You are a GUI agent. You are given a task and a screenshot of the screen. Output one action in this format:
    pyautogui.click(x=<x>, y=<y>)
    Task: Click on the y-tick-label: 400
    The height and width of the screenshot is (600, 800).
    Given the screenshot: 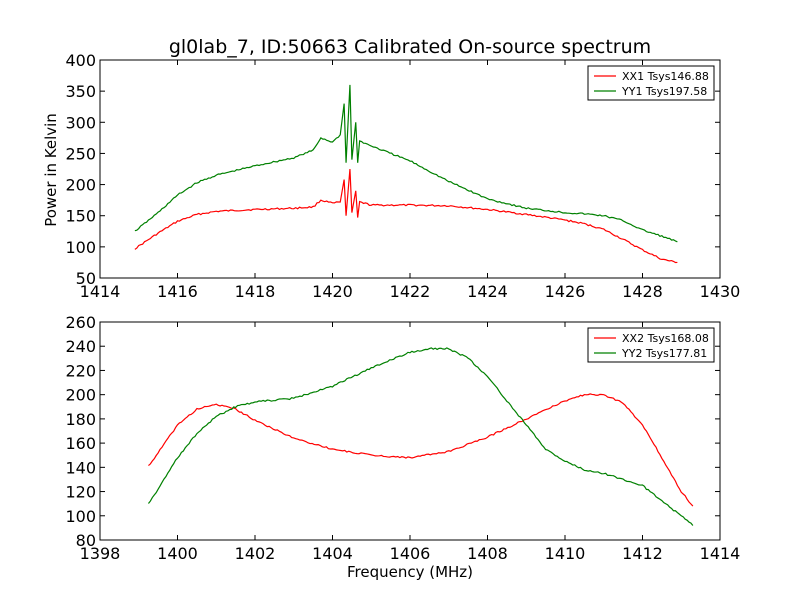 What is the action you would take?
    pyautogui.click(x=80, y=60)
    